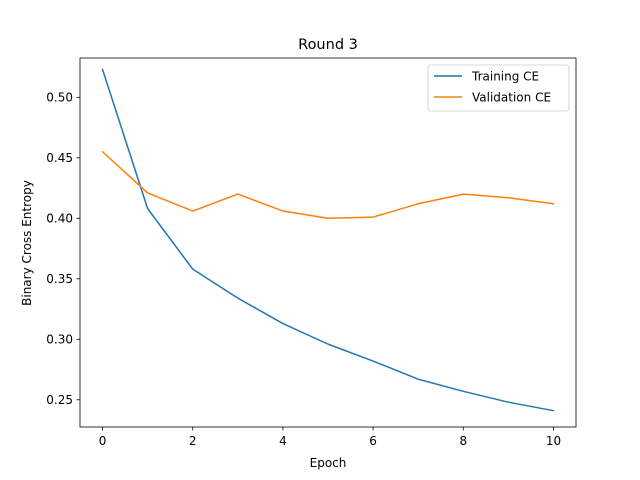 The image size is (640, 480). I want to click on y-tick-label: 0.25, so click(59, 400).